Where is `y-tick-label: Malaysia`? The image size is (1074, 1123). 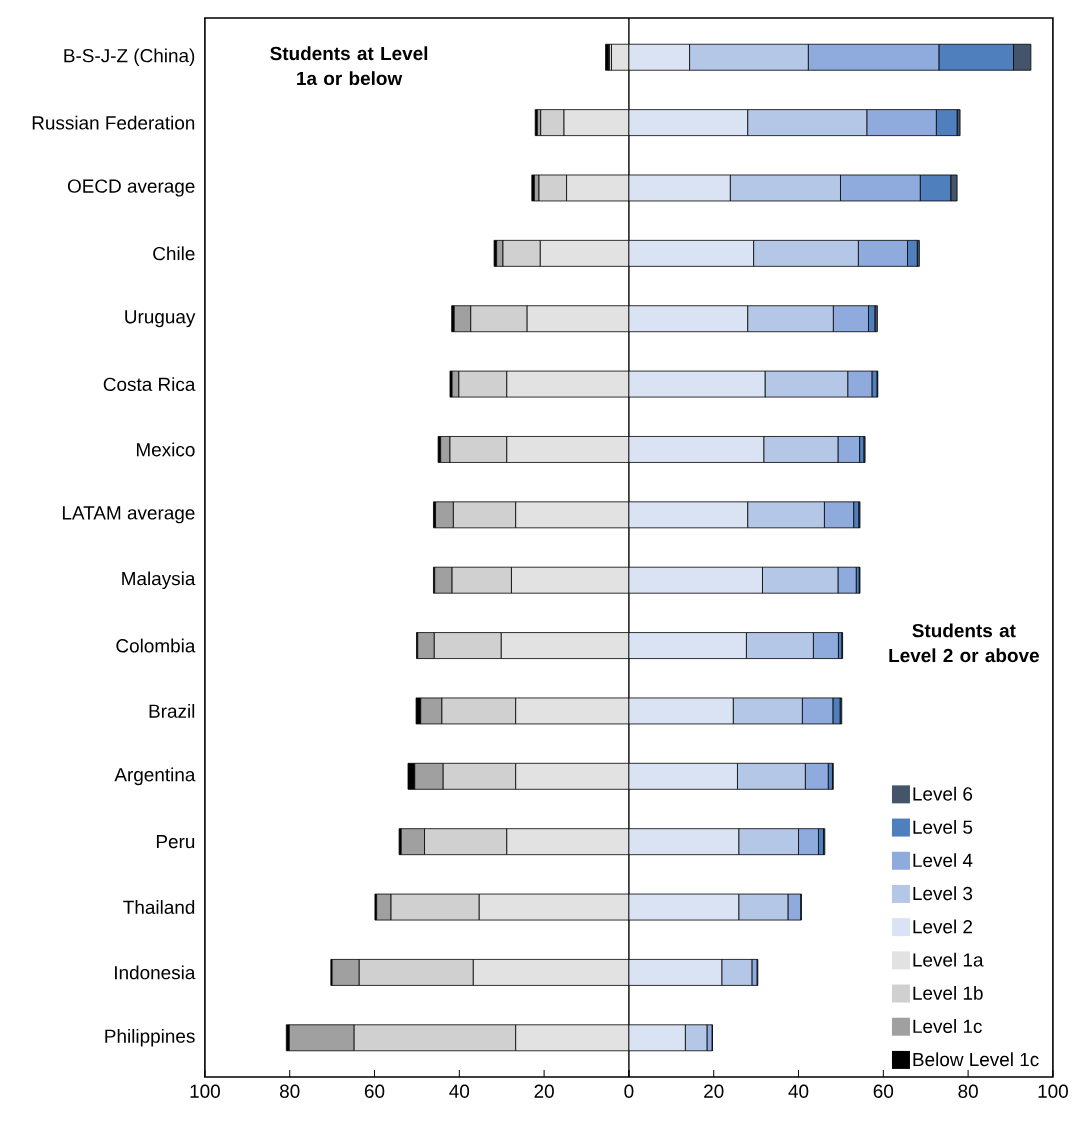 y-tick-label: Malaysia is located at coordinates (159, 580).